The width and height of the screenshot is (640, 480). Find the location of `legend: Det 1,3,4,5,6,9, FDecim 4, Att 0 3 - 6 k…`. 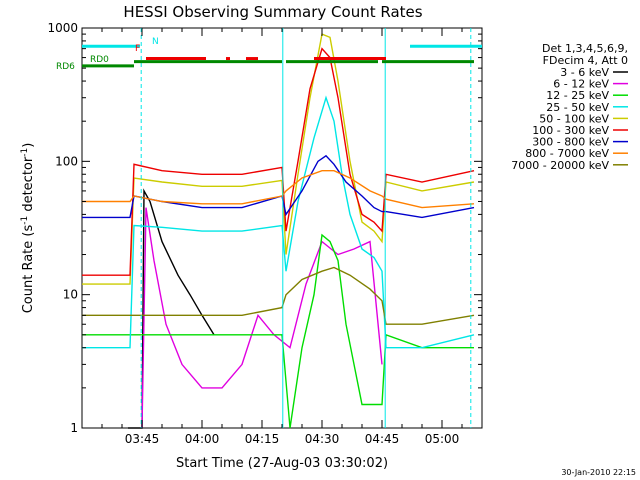

legend: Det 1,3,4,5,6,9, FDecim 4, Att 0 3 - 6 k… is located at coordinates (569, 107).